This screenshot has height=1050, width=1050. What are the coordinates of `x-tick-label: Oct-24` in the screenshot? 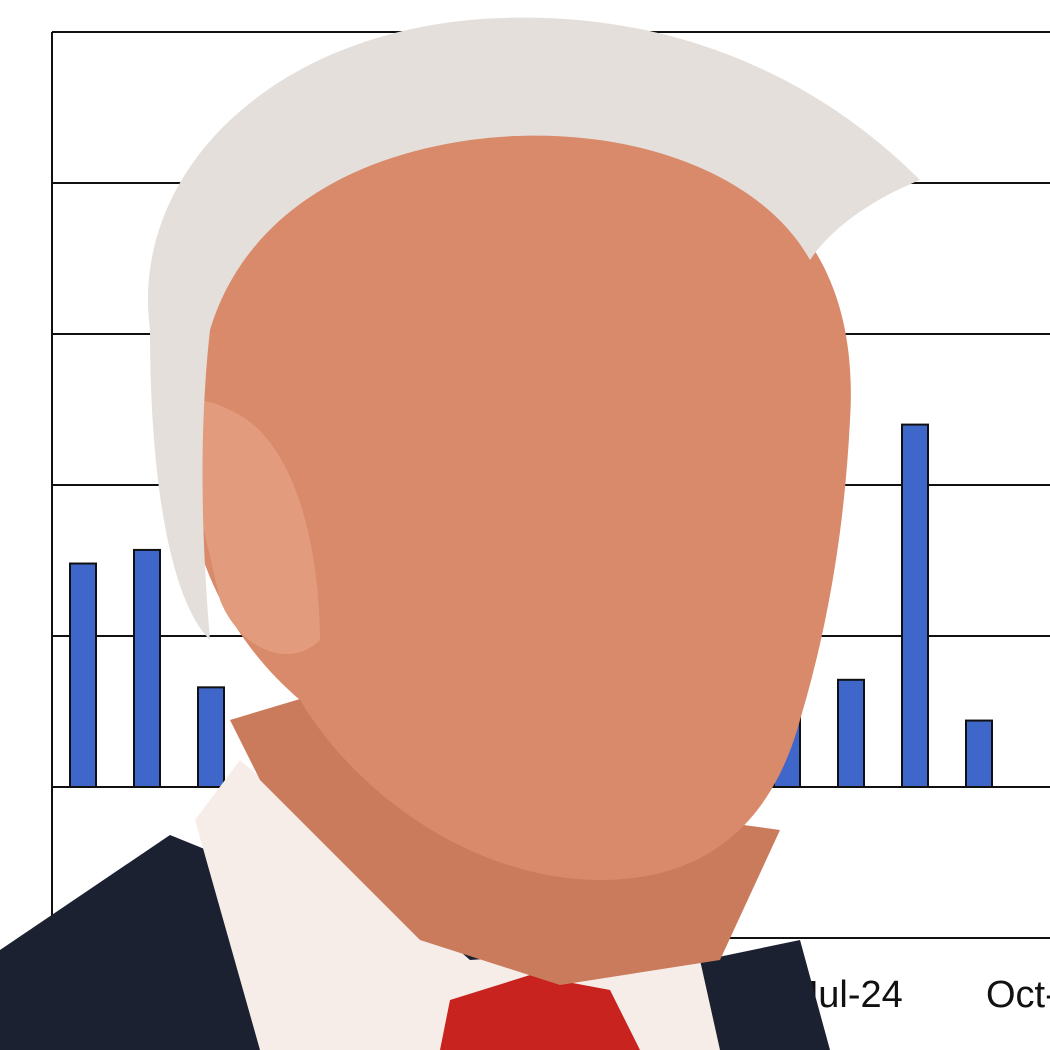 It's located at (1018, 995).